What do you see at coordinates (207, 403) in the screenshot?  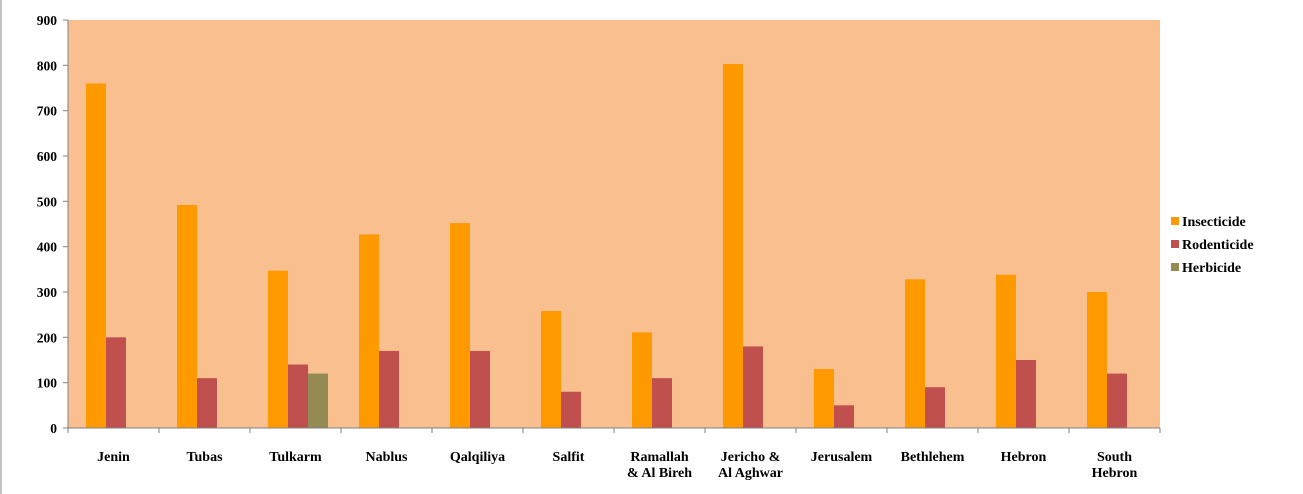 I see `bar-rodenticide-tubas` at bounding box center [207, 403].